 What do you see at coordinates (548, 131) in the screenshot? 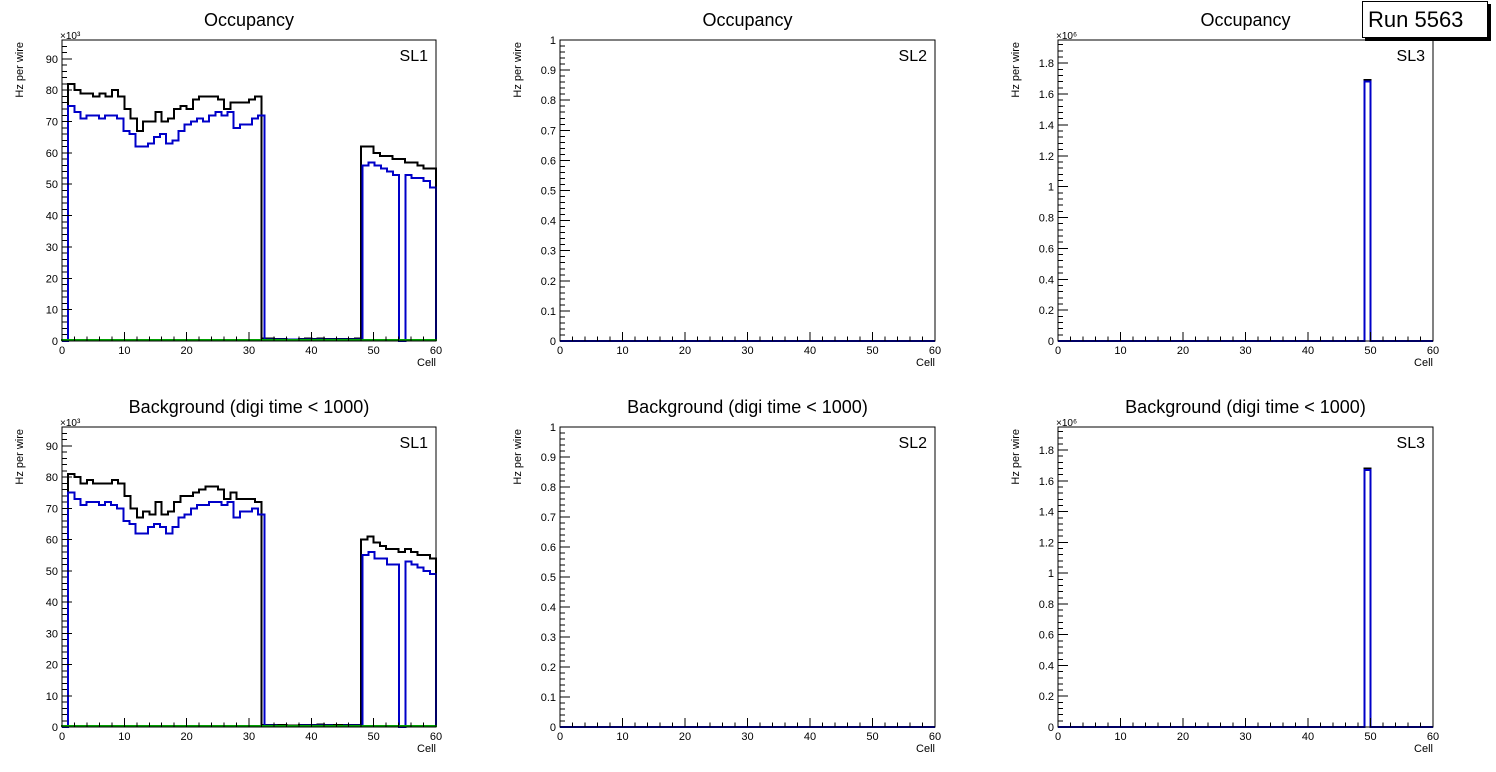
I see `y-tick-label: 0.7` at bounding box center [548, 131].